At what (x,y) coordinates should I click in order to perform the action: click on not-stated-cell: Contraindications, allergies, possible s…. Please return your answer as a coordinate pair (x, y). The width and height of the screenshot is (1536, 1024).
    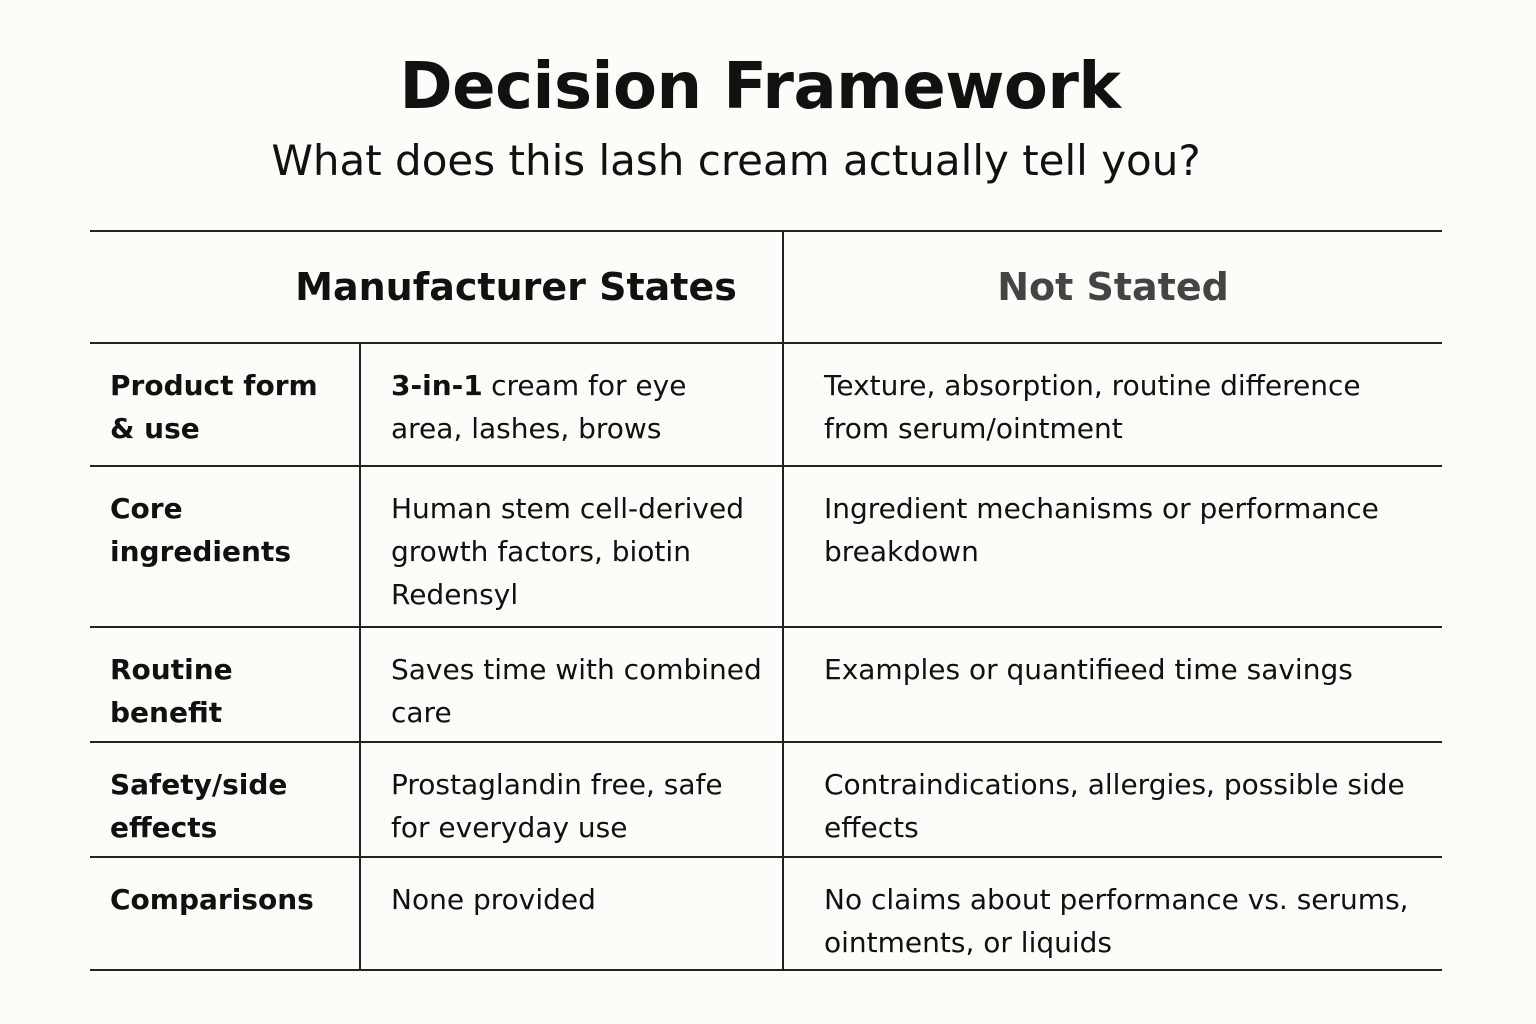
    Looking at the image, I should click on (1113, 800).